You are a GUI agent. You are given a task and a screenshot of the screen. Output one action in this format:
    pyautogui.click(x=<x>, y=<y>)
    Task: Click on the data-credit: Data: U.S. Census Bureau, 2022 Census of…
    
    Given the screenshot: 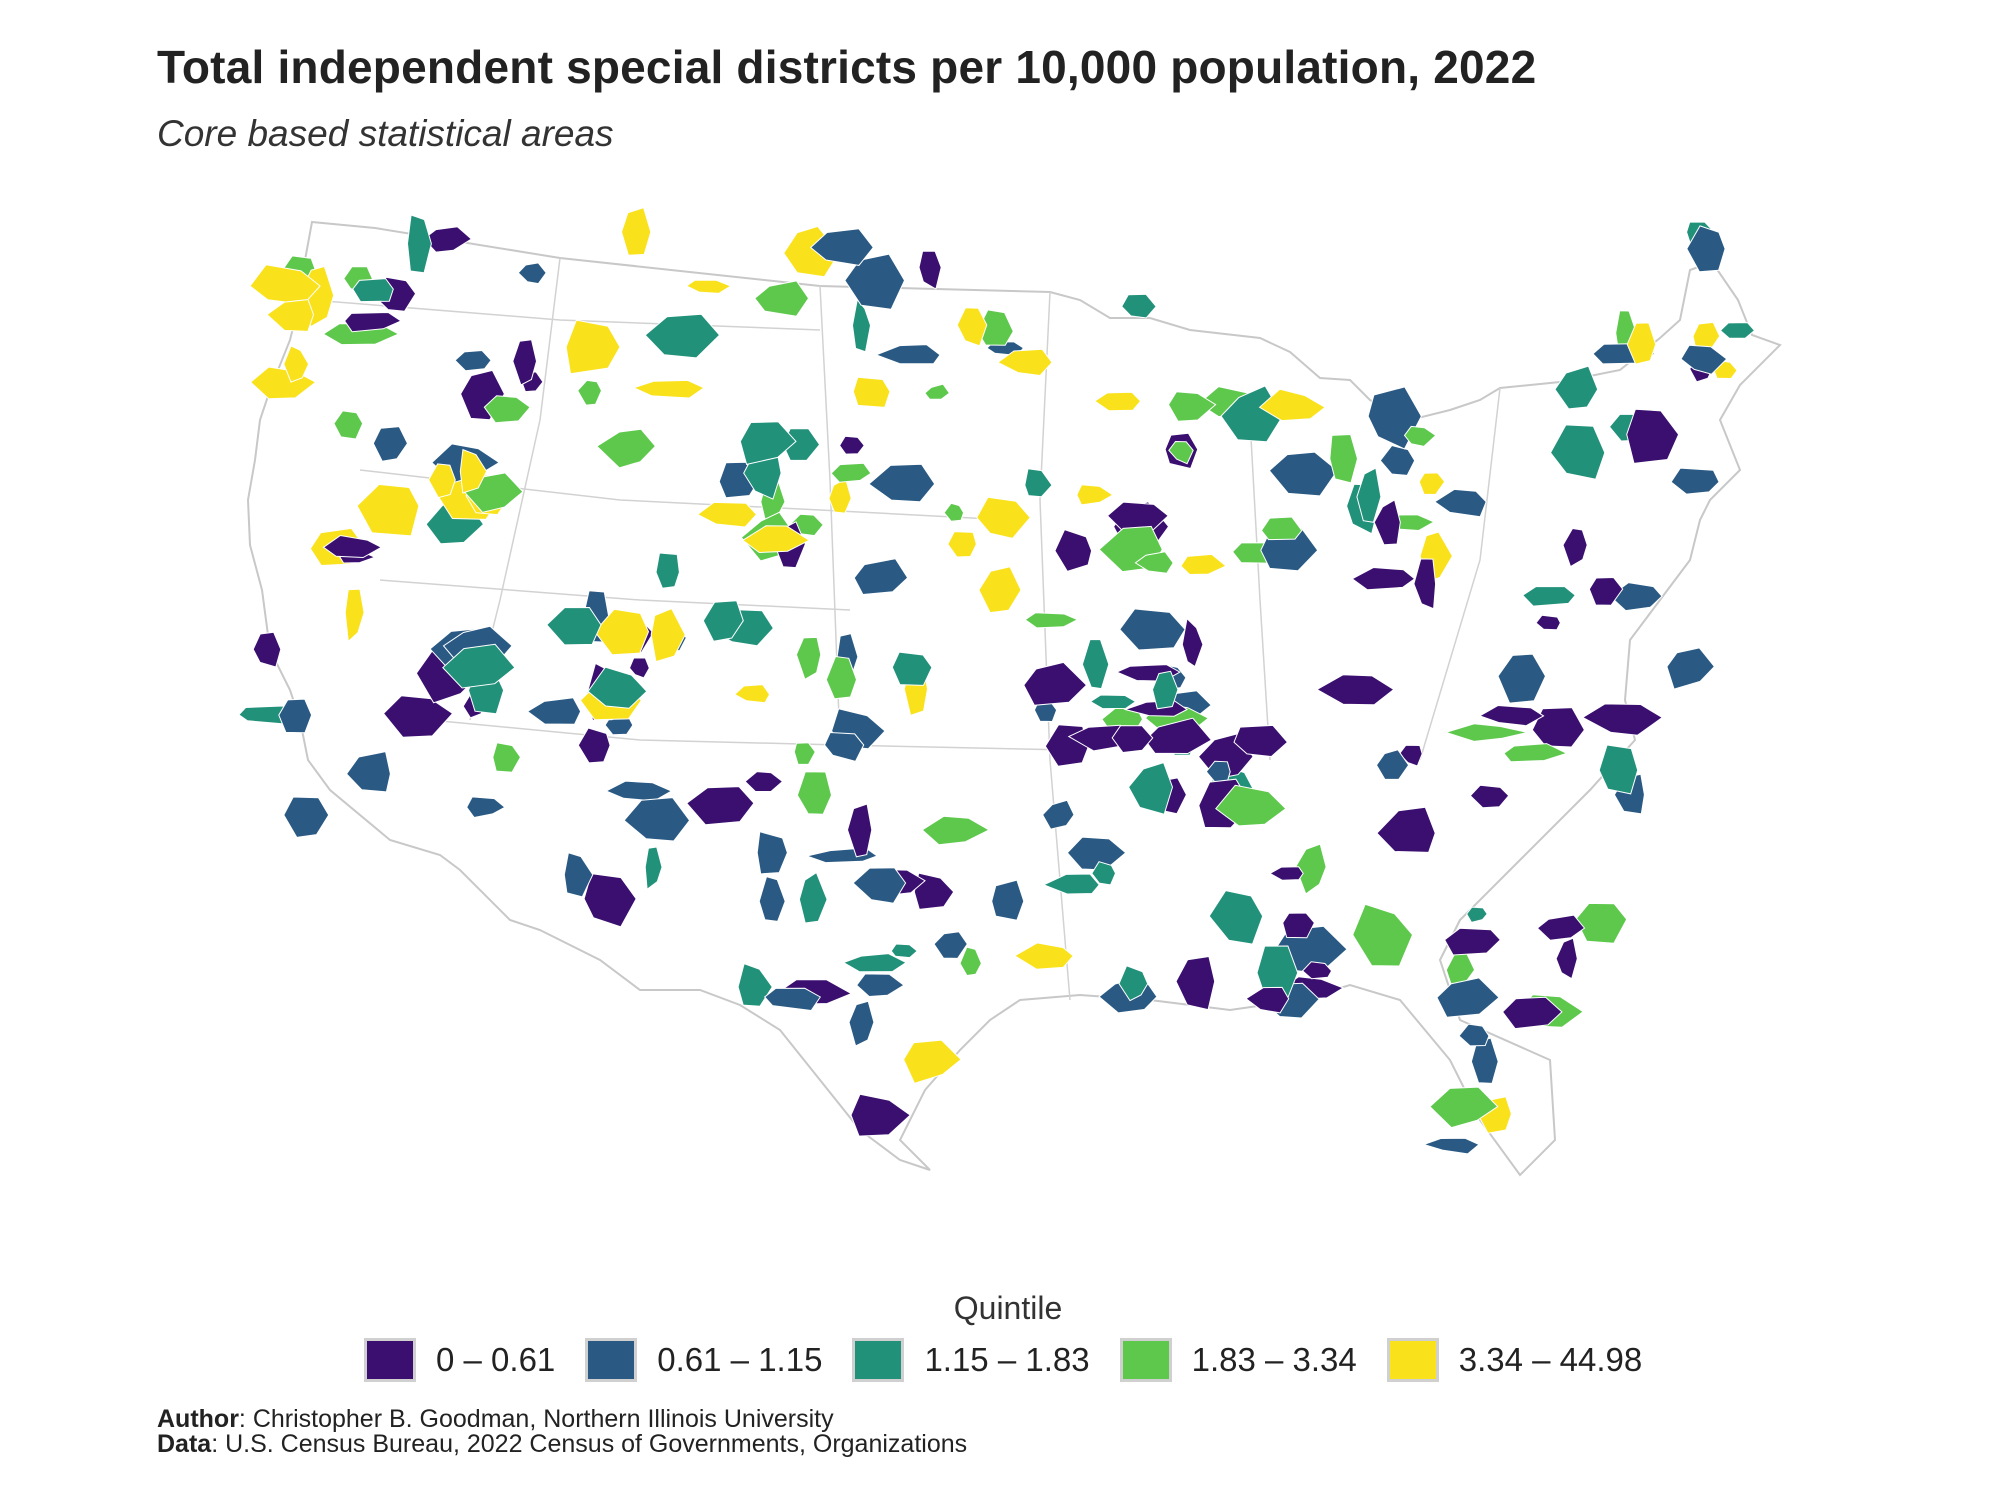 What is the action you would take?
    pyautogui.click(x=562, y=1444)
    